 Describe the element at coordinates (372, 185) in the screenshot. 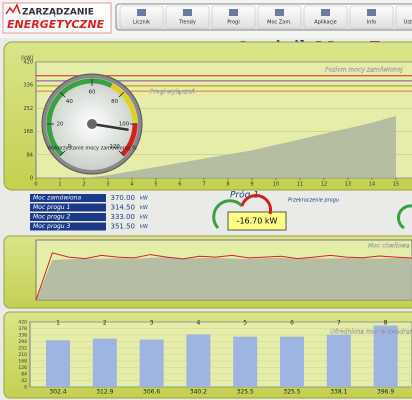

I see `x-tick-label: 14` at that location.